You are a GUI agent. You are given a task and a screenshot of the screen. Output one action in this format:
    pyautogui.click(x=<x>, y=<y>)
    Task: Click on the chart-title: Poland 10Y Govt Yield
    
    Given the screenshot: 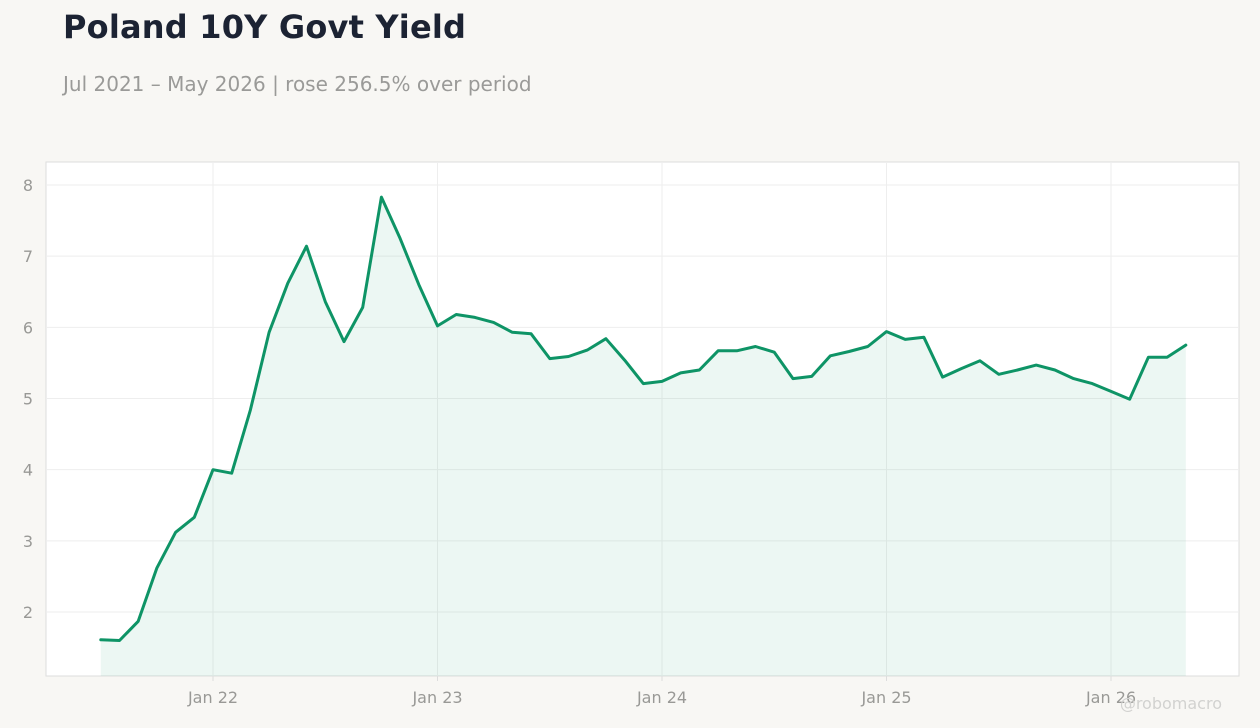 What is the action you would take?
    pyautogui.click(x=265, y=27)
    